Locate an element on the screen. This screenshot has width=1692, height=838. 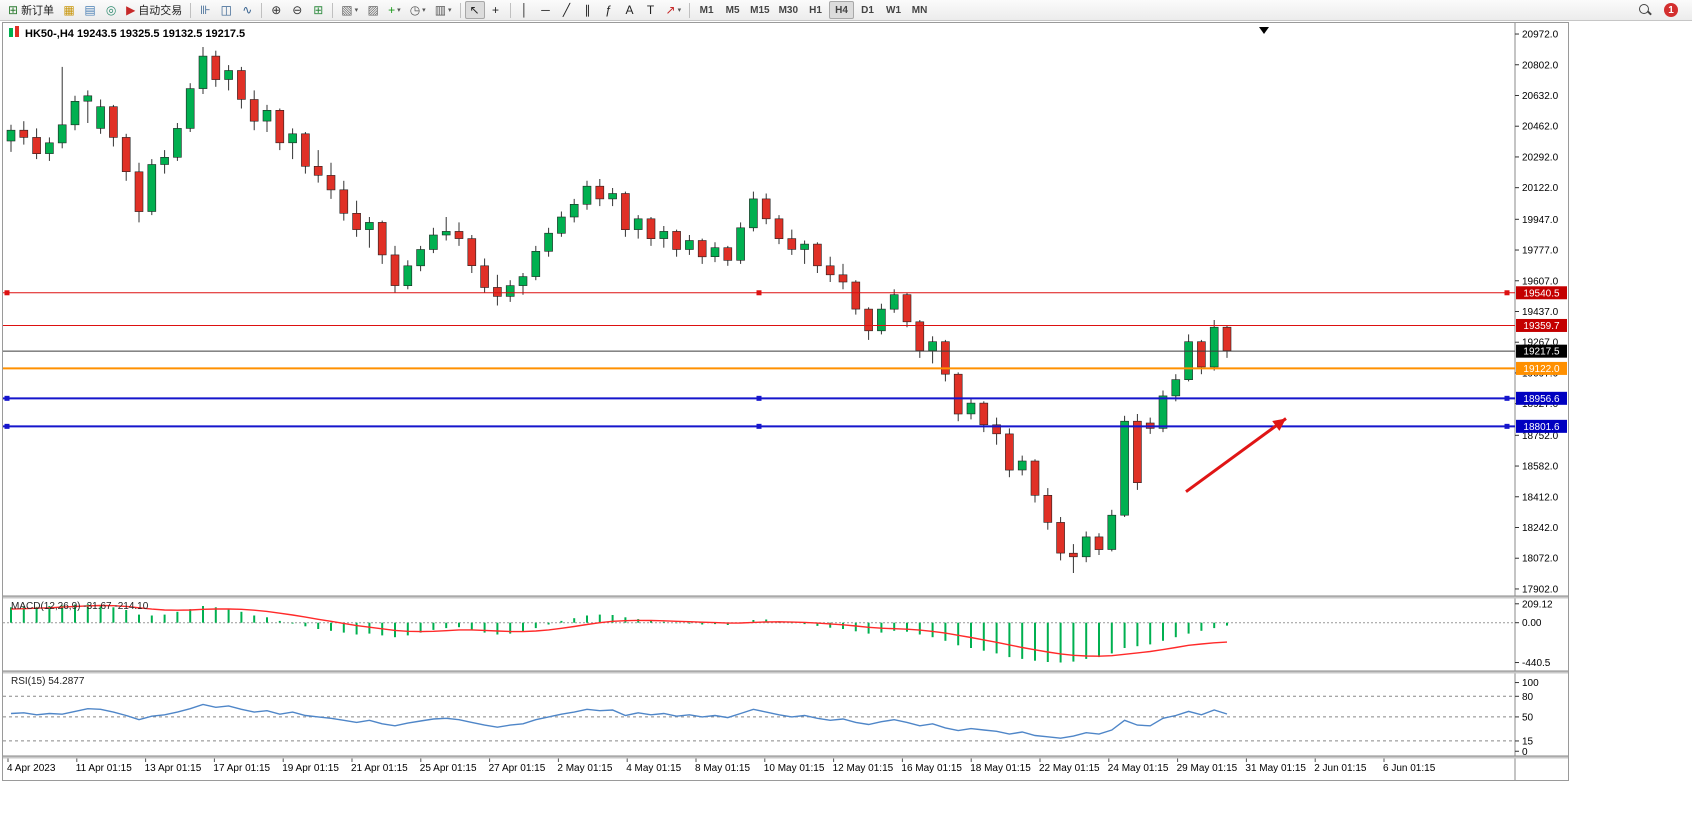
crosshair-button: + is located at coordinates (496, 10).